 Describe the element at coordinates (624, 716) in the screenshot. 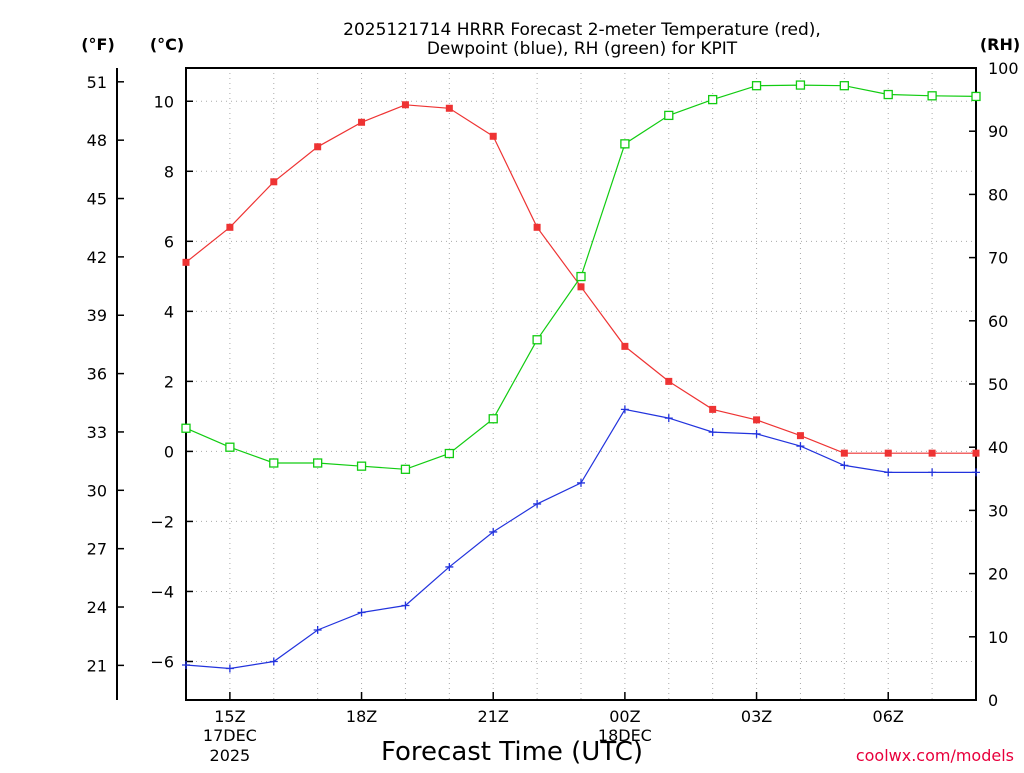

I see `x-tick-label: 00Z` at that location.